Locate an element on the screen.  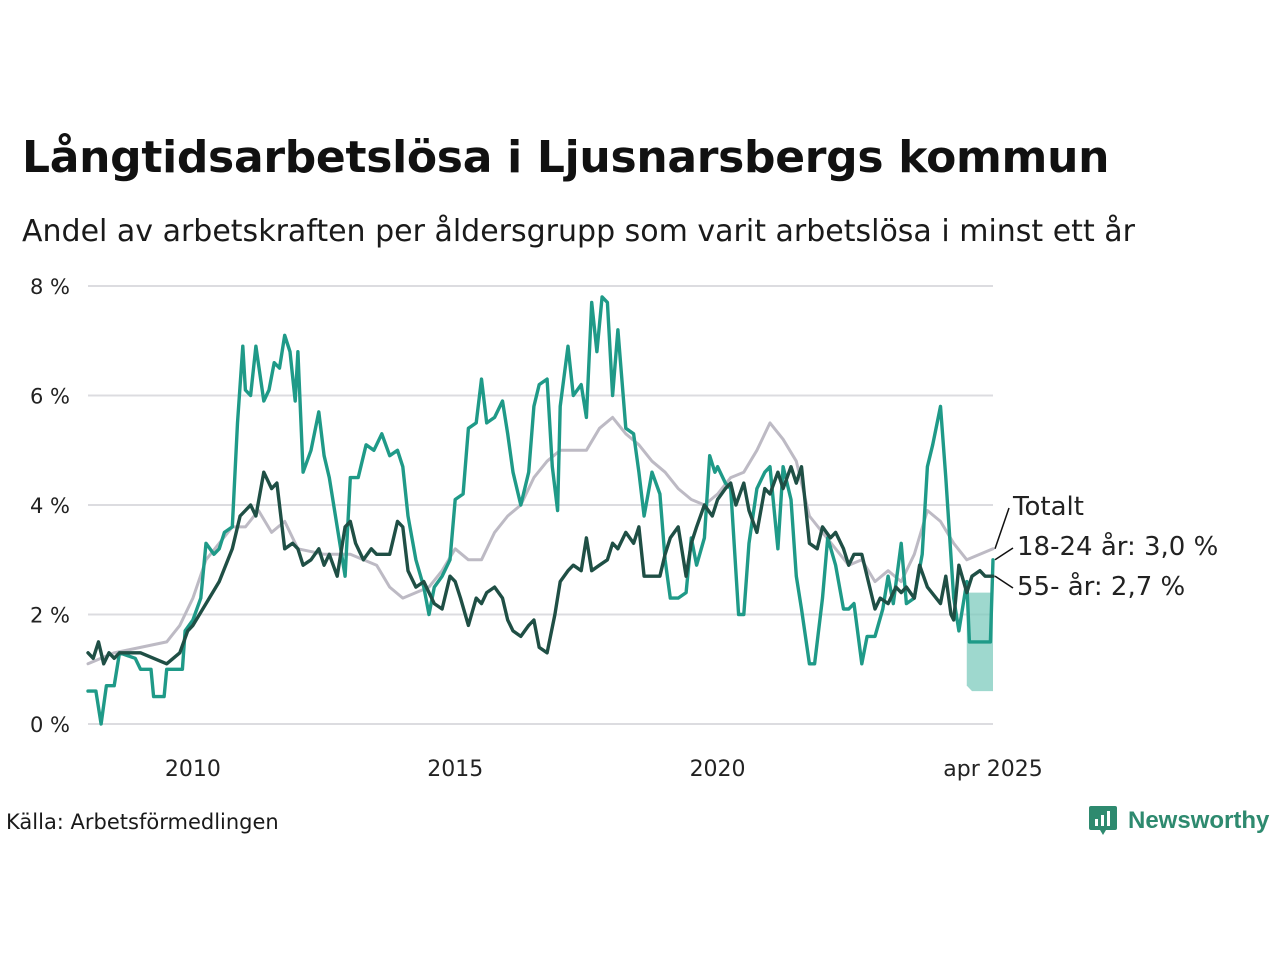
series-label-youth: 18-24 år: 3,0 % is located at coordinates (1117, 546).